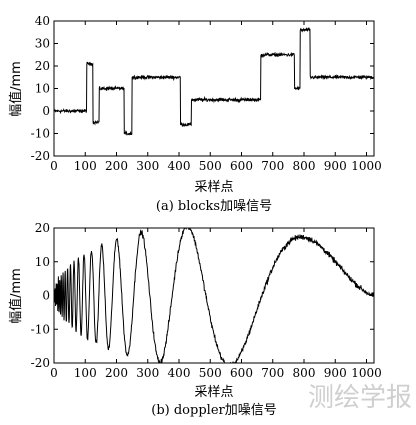  What do you see at coordinates (40, 134) in the screenshot?
I see `blocks-y-tick-label: -10` at bounding box center [40, 134].